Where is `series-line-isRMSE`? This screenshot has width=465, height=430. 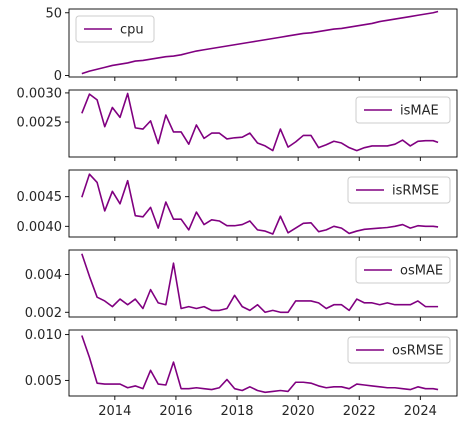 series-line-isRMSE is located at coordinates (260, 204).